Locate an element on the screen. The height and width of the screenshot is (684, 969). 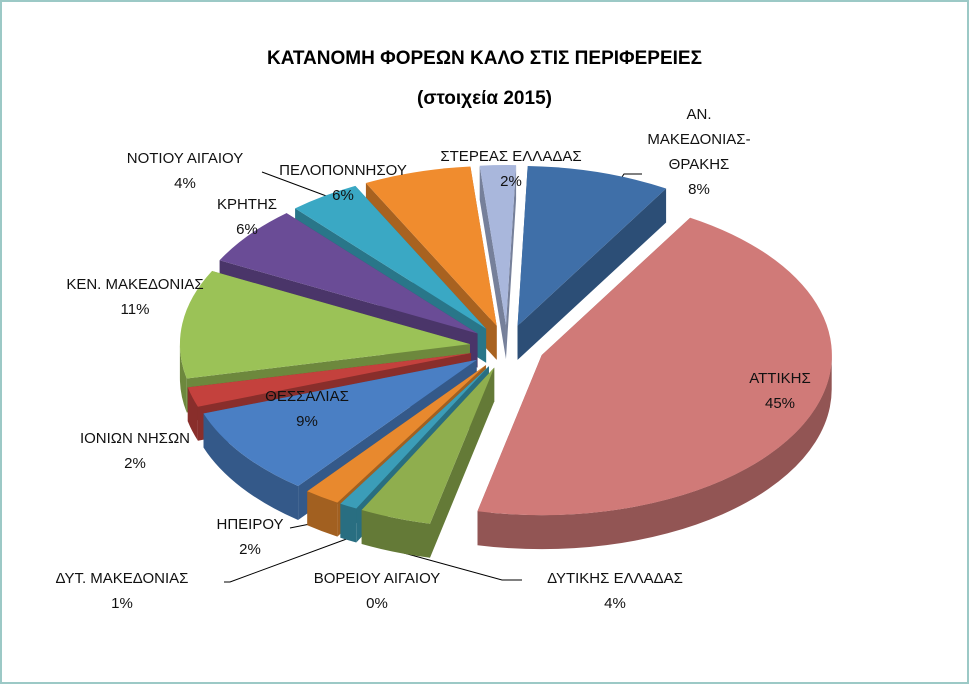
label-value: 8% is located at coordinates (699, 189).